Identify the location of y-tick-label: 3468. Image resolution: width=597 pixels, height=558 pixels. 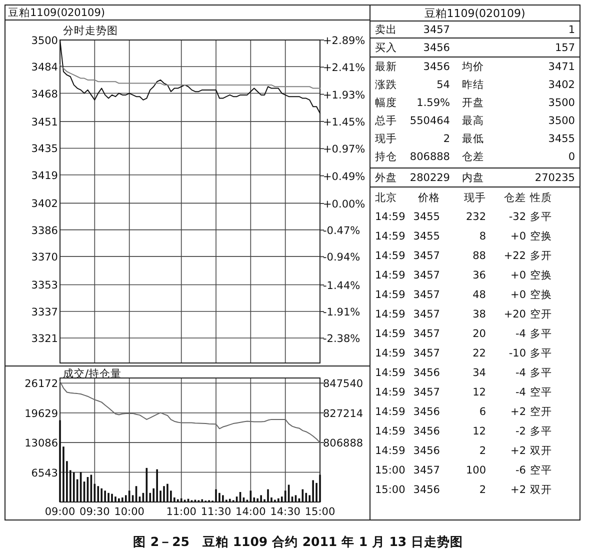
(44, 94).